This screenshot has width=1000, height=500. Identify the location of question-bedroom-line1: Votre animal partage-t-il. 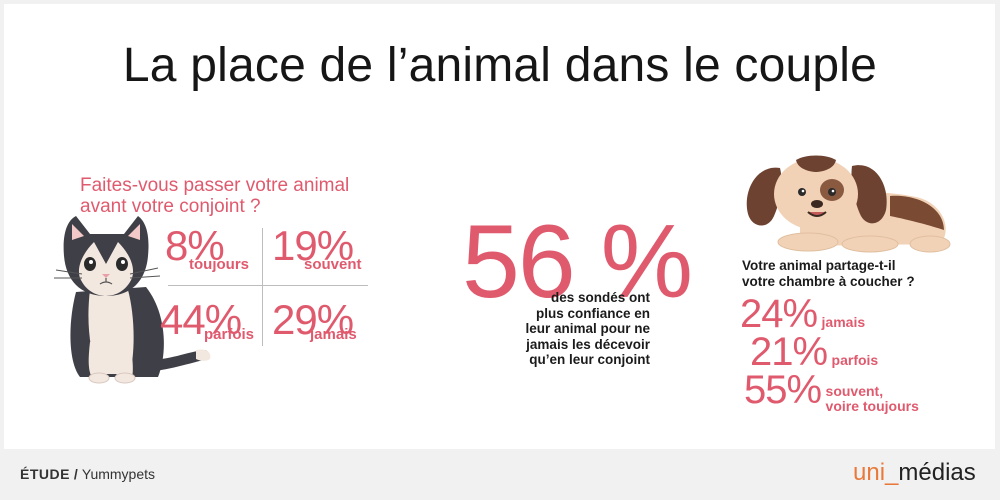
(819, 265).